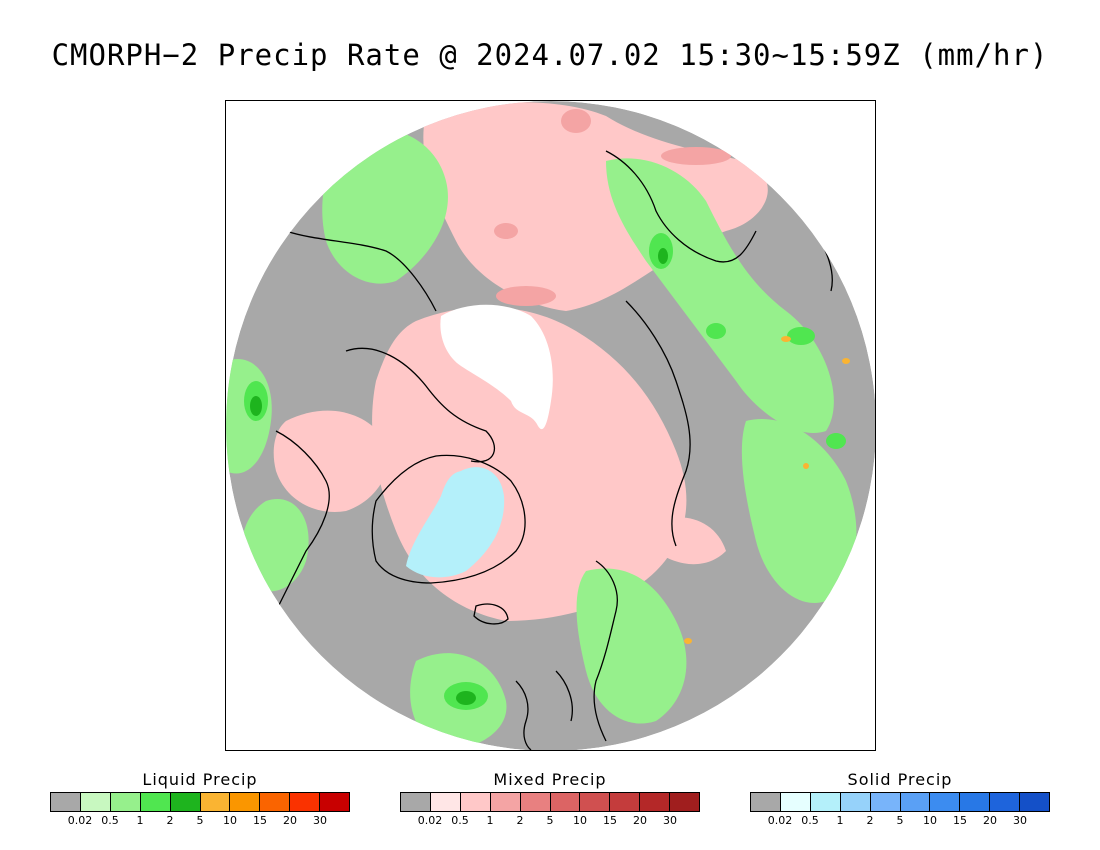 The height and width of the screenshot is (850, 1100). What do you see at coordinates (900, 779) in the screenshot?
I see `legend-title: Solid Precip` at bounding box center [900, 779].